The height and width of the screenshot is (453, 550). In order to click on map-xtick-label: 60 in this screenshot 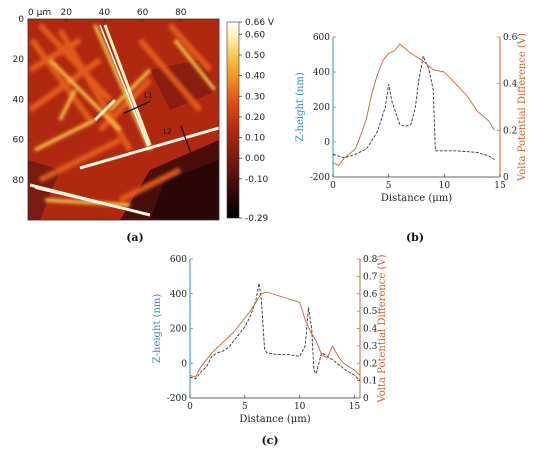, I will do `click(143, 13)`.